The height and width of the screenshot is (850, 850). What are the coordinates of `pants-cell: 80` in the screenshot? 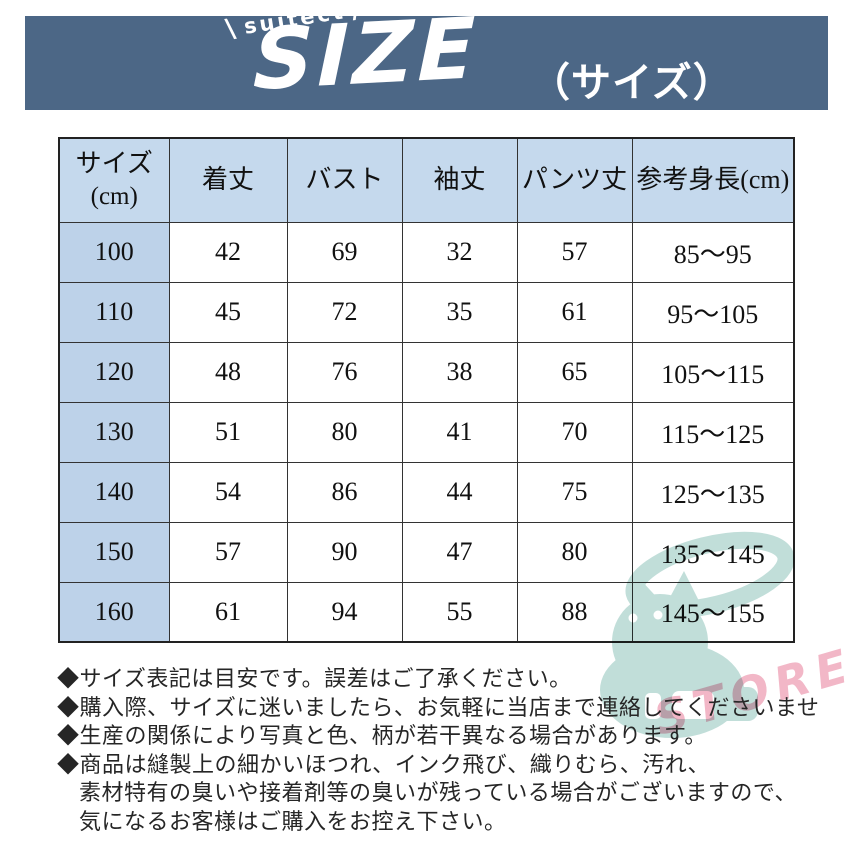 It's located at (574, 552).